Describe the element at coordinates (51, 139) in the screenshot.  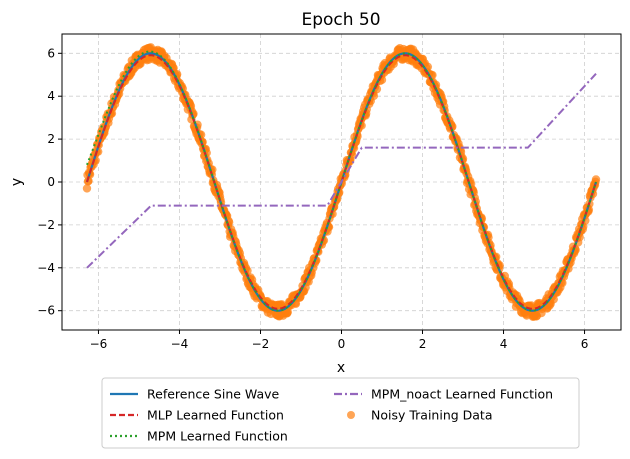
I see `y-tick-label: 2` at that location.